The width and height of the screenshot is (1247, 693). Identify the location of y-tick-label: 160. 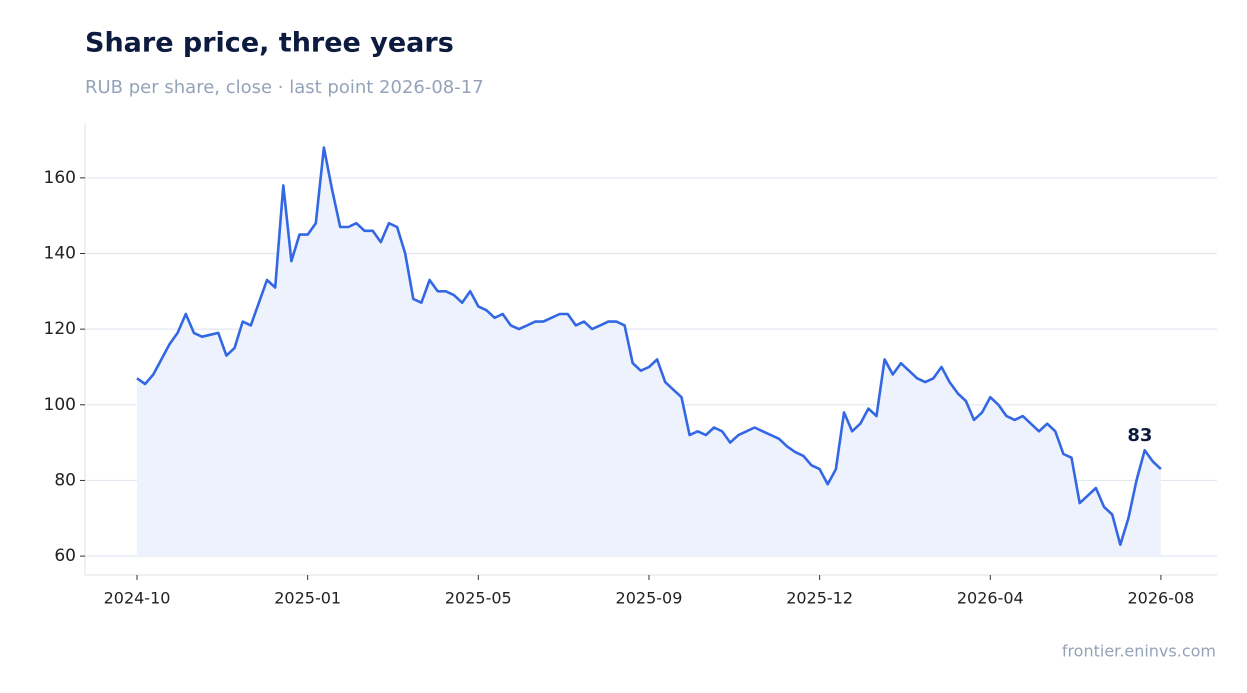
(60, 178).